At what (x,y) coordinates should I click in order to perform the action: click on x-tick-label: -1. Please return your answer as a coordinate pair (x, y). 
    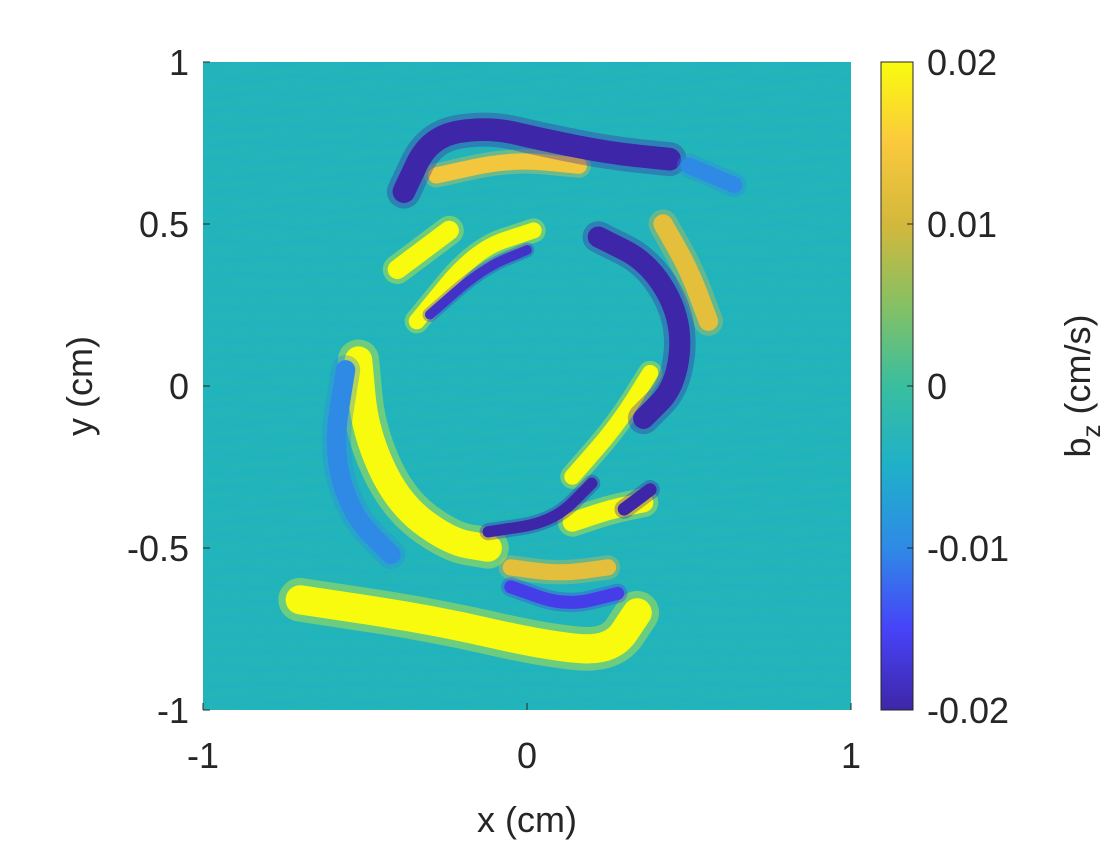
    Looking at the image, I should click on (203, 755).